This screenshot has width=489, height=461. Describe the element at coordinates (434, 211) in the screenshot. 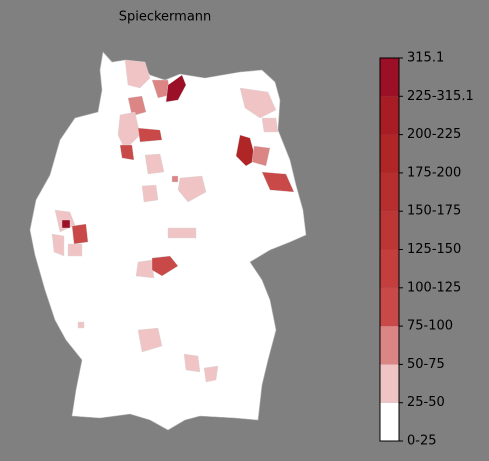

I see `legend-label: 150-175` at that location.